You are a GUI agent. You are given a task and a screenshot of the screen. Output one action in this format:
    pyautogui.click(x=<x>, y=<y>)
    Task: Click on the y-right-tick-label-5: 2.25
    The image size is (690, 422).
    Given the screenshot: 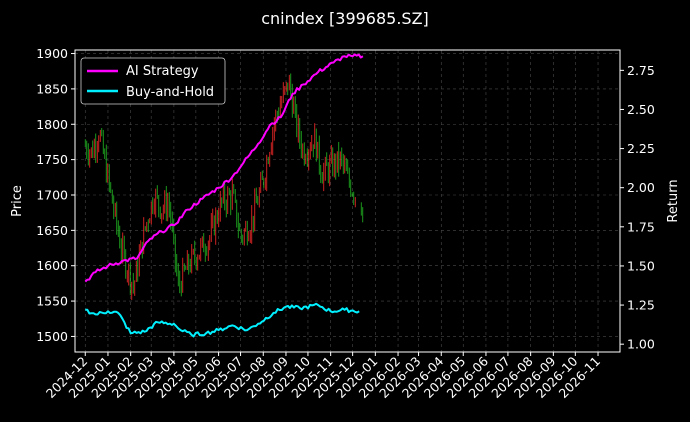 What is the action you would take?
    pyautogui.click(x=641, y=148)
    